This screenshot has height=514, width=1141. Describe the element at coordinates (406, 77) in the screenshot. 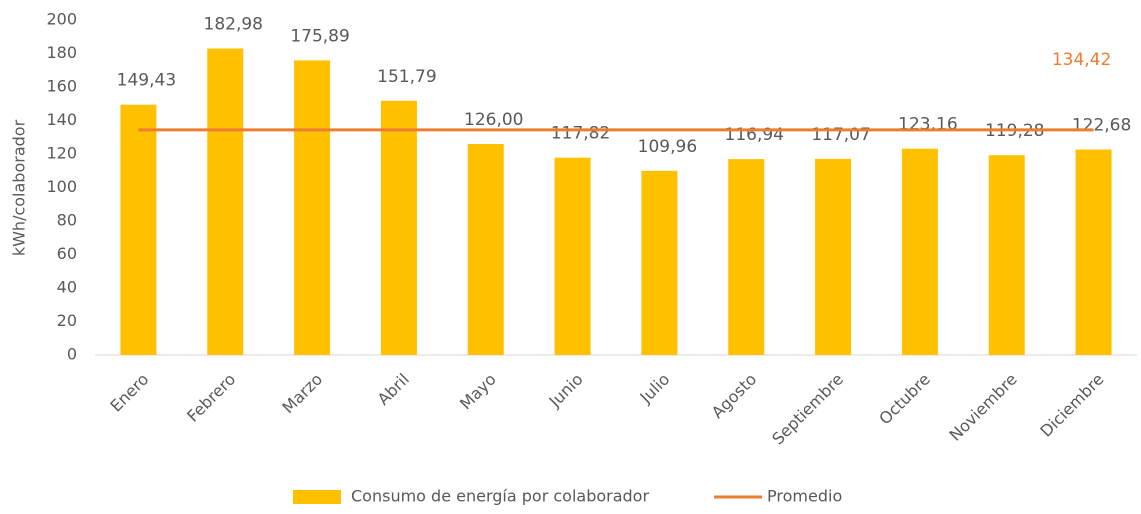

I see `data-label: 151,79` at that location.